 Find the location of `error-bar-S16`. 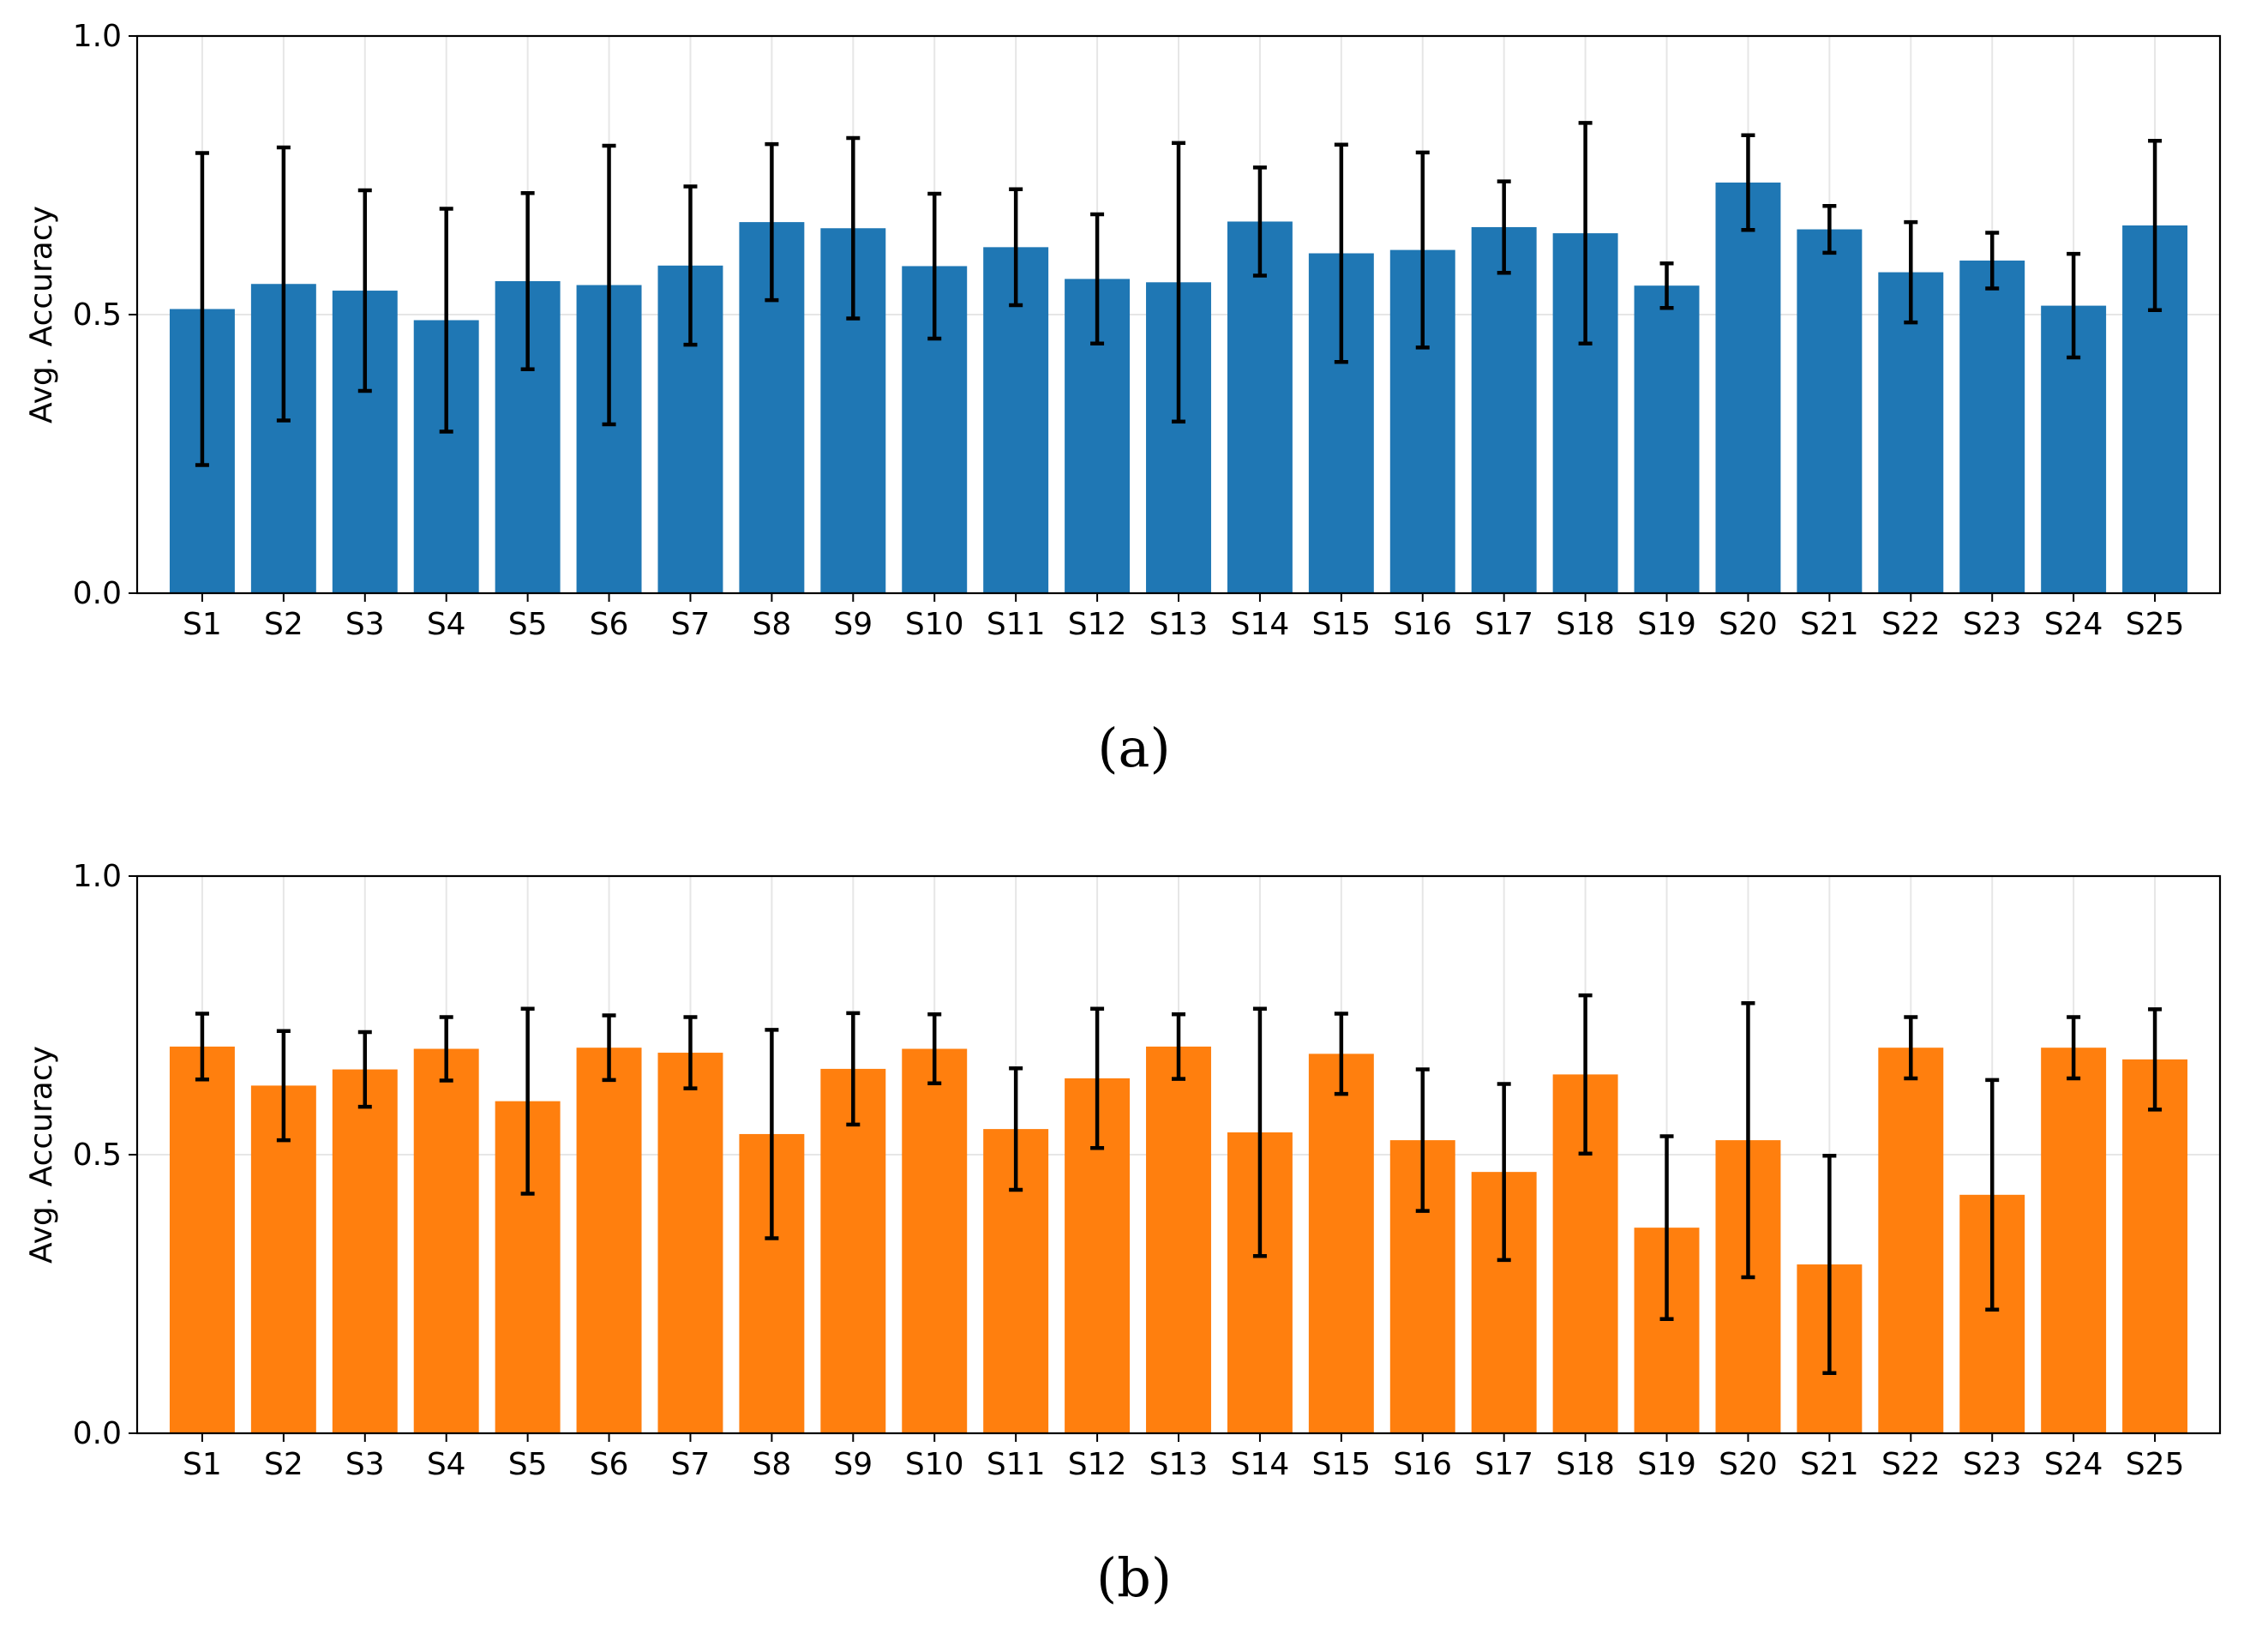

error-bar-S16 is located at coordinates (1422, 1140).